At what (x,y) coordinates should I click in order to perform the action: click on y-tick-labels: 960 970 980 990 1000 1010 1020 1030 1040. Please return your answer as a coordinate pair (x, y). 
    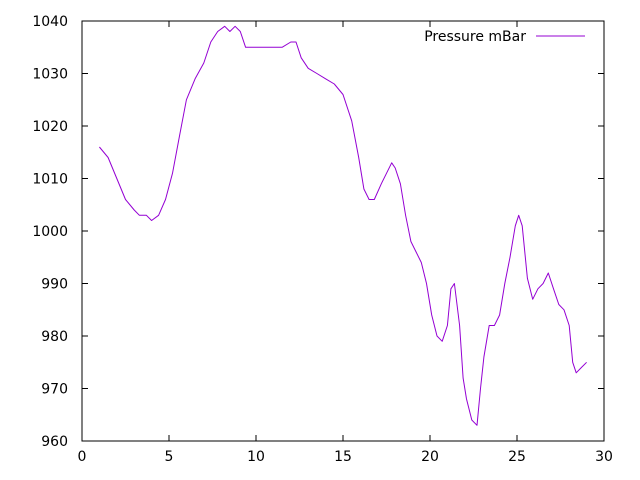
    Looking at the image, I should click on (50, 232).